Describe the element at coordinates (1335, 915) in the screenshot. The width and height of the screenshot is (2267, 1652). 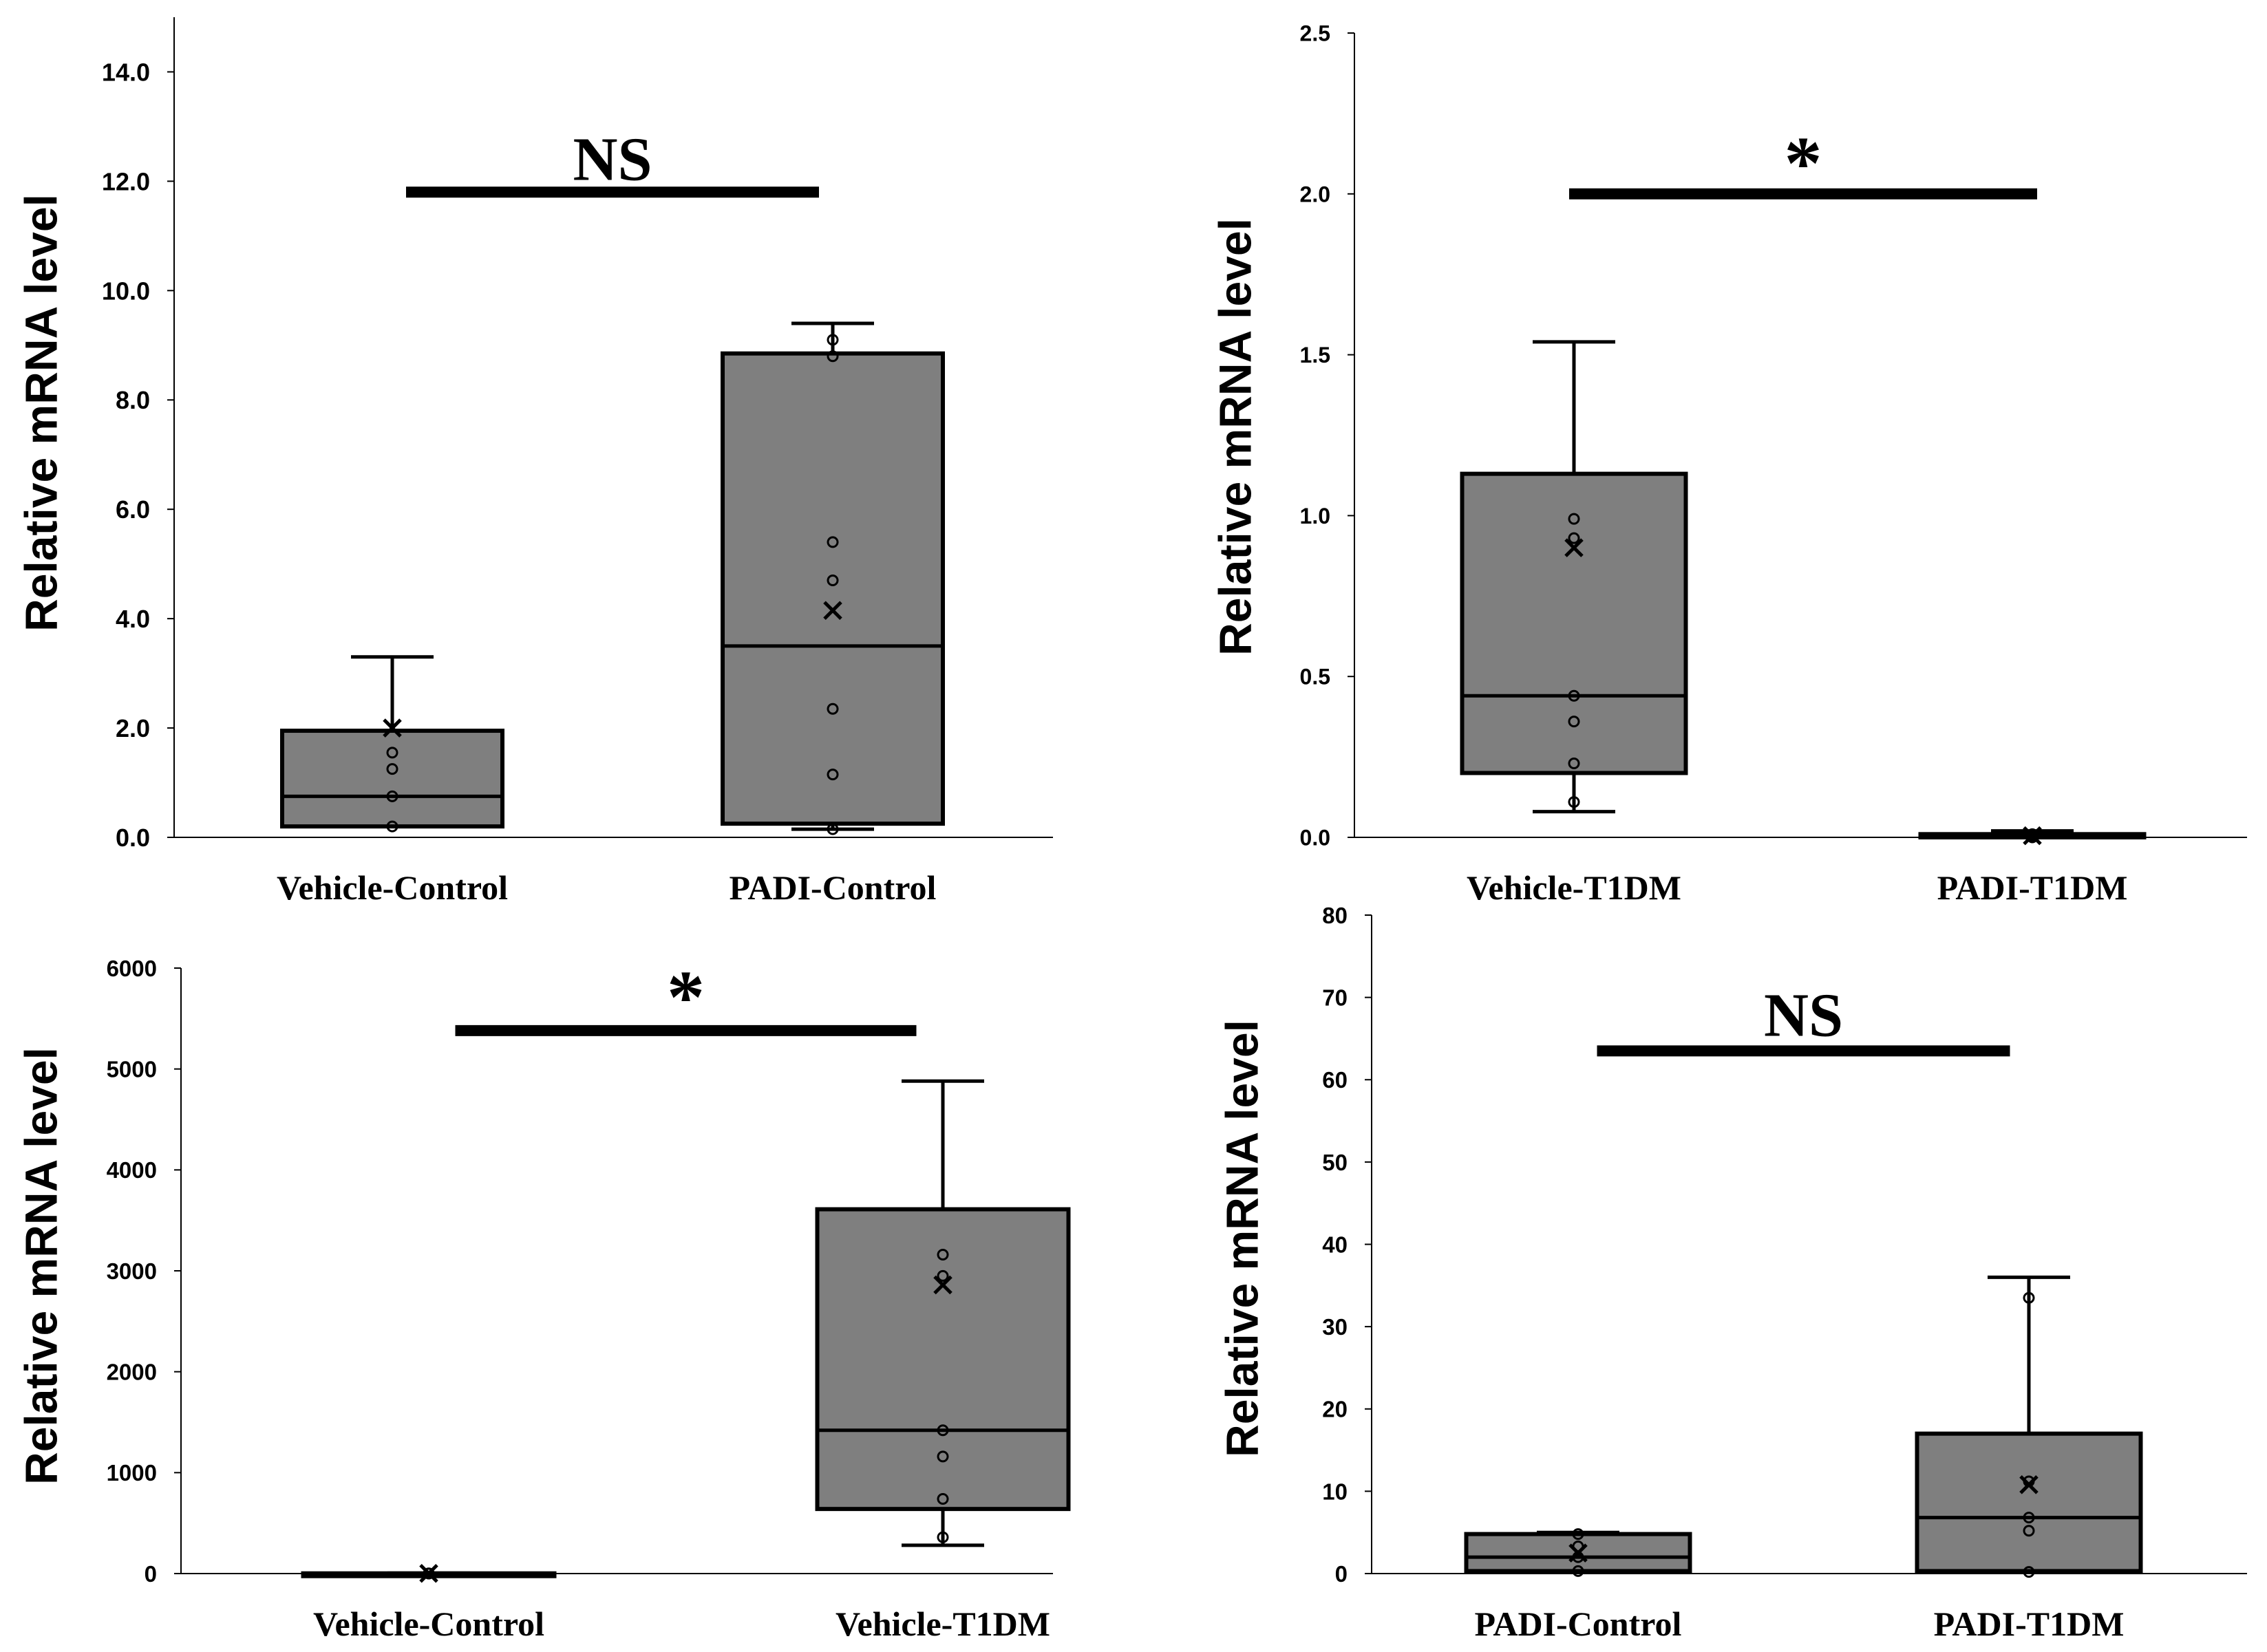
I see `y-tick-label: 80` at that location.